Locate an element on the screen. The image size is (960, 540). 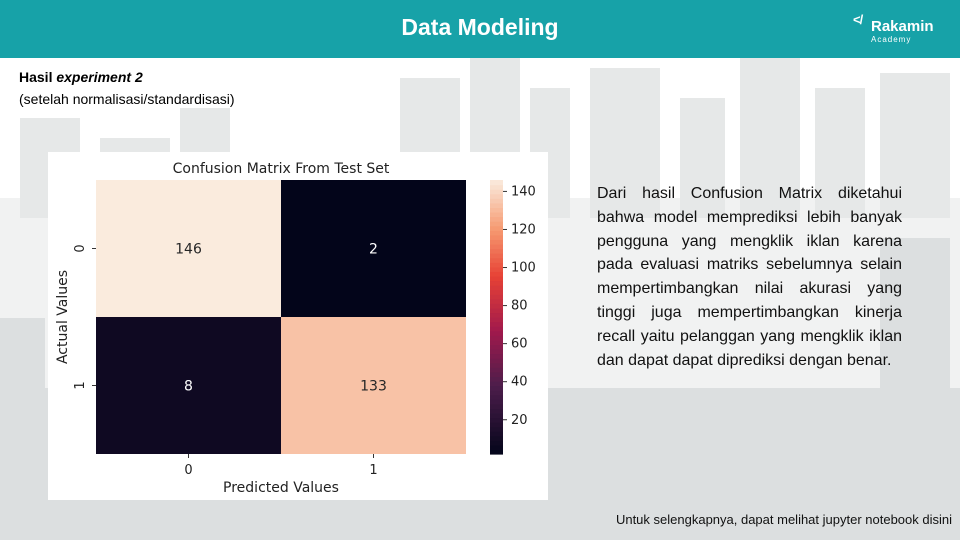
cell-value-label: 146 is located at coordinates (188, 250).